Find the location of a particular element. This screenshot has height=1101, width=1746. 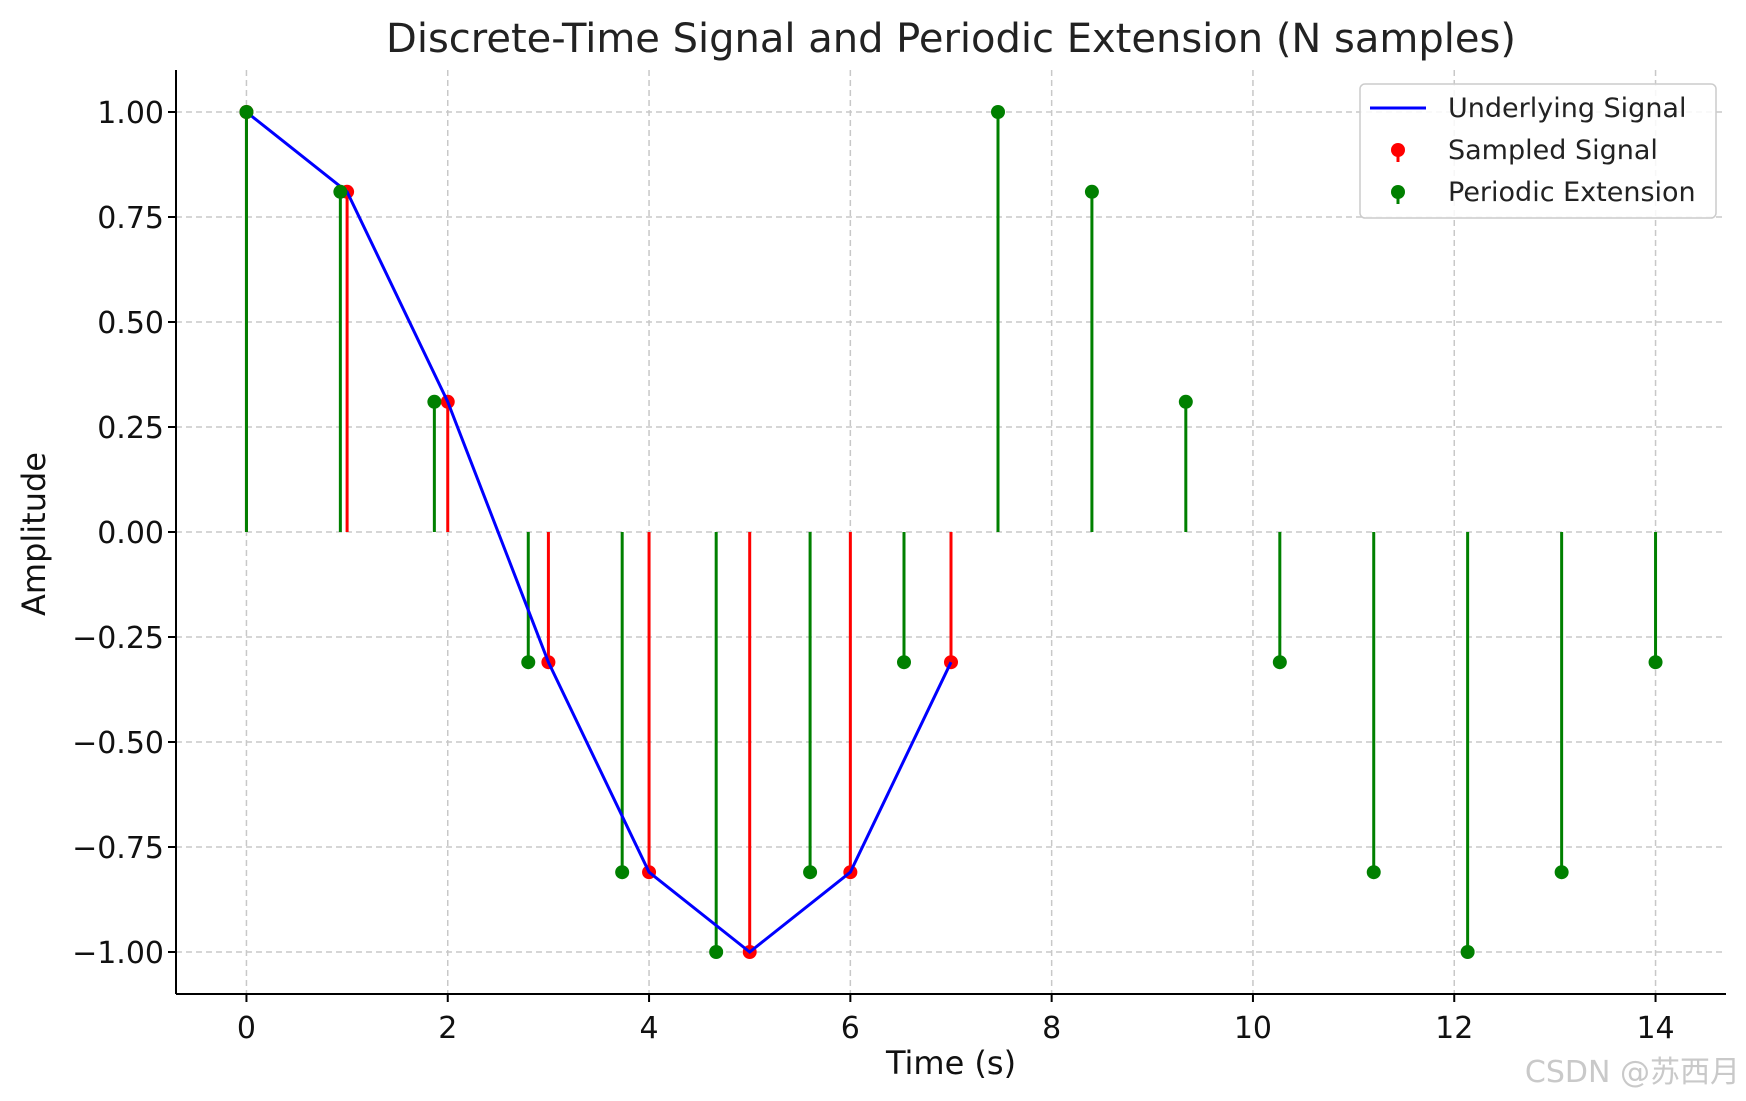

legend-label: Sampled Signal is located at coordinates (1553, 150).